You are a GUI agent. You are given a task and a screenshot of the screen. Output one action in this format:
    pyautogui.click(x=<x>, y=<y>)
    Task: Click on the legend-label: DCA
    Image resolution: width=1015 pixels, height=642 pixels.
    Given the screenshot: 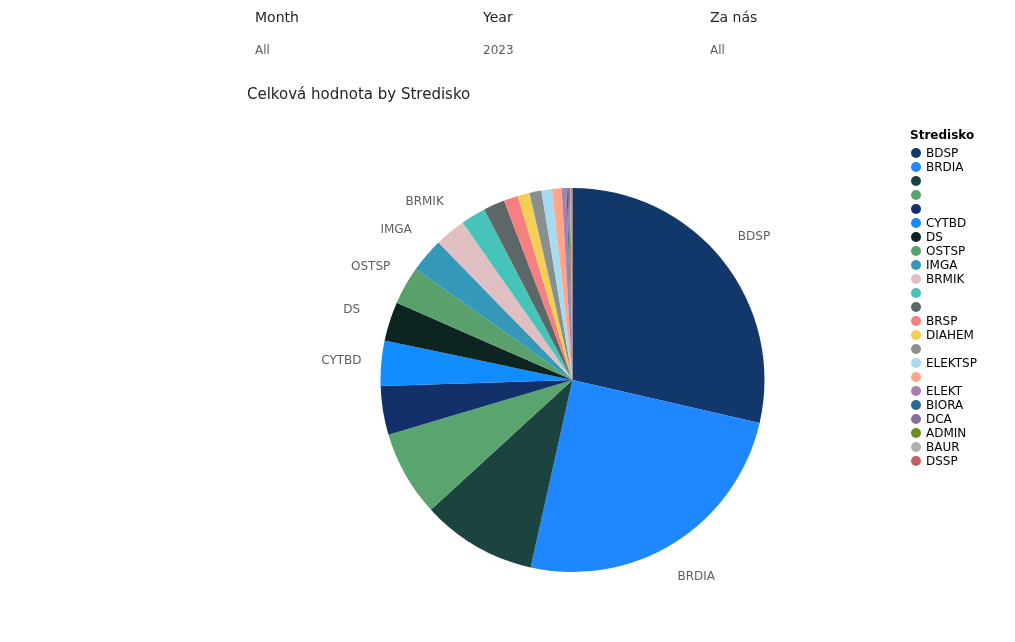 What is the action you would take?
    pyautogui.click(x=939, y=419)
    